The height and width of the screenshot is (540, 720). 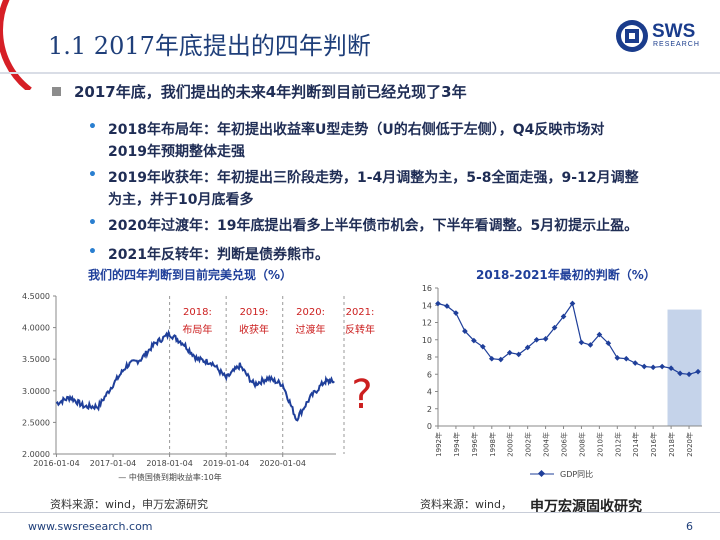 I want to click on y-tick-label: 10, so click(x=427, y=340).